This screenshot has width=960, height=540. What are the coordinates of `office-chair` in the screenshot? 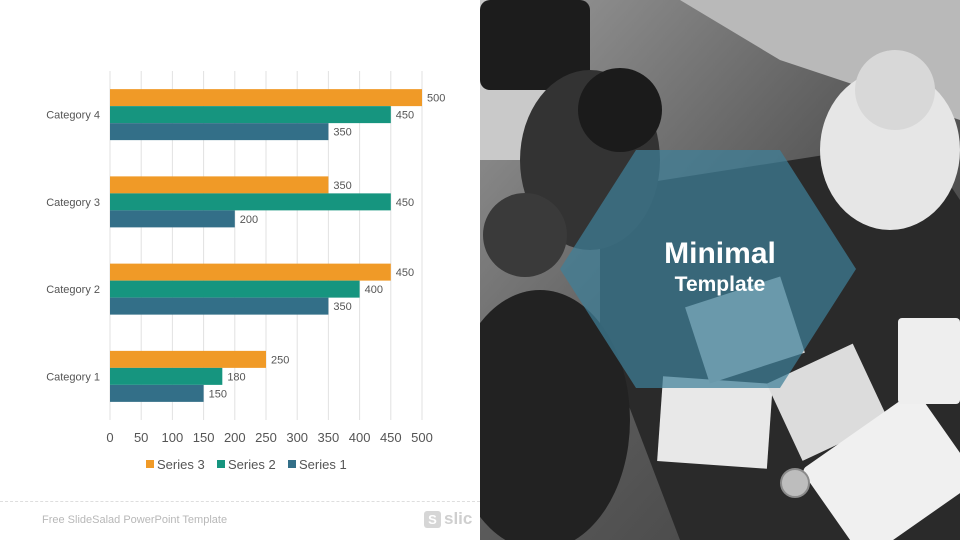 It's located at (535, 45).